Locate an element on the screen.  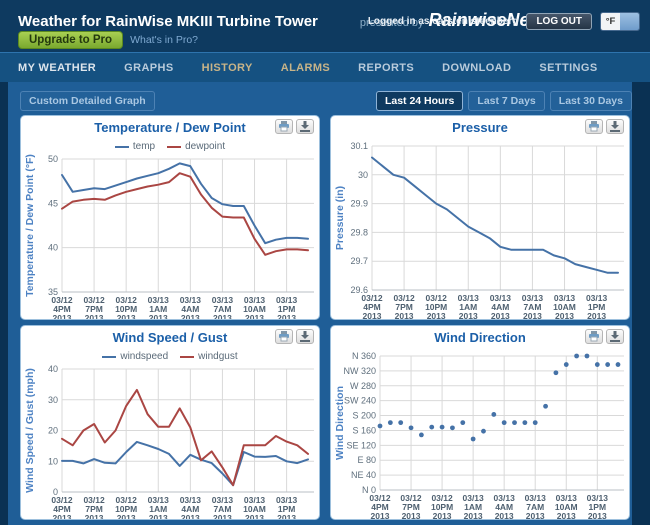
svg-text: 29.6 is located at coordinates (359, 290).